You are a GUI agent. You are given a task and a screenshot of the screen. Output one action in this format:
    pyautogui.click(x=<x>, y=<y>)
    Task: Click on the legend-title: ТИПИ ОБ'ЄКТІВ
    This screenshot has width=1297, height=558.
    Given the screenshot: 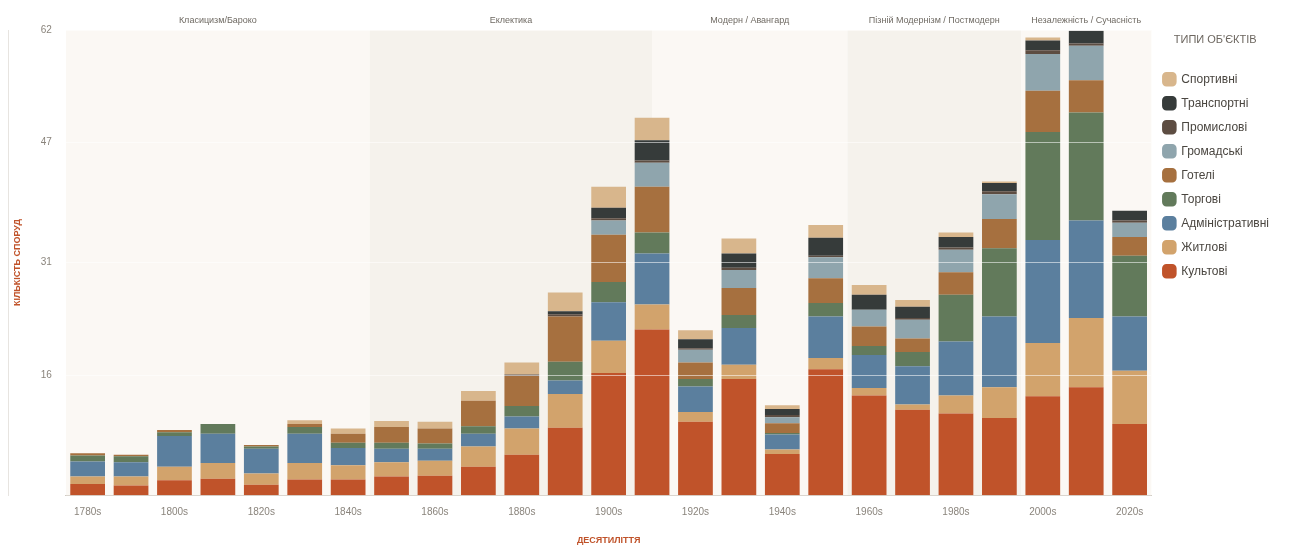 What is the action you would take?
    pyautogui.click(x=1215, y=38)
    